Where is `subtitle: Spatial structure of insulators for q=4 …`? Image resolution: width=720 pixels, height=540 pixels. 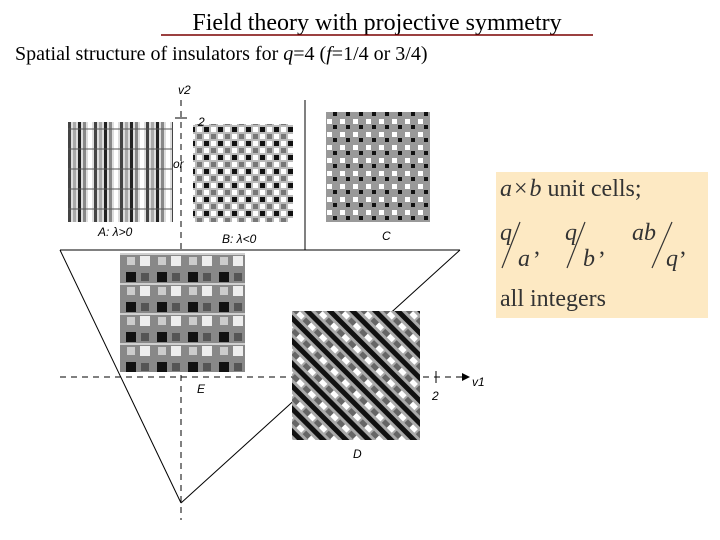 subtitle: Spatial structure of insulators for q=4 … is located at coordinates (221, 54).